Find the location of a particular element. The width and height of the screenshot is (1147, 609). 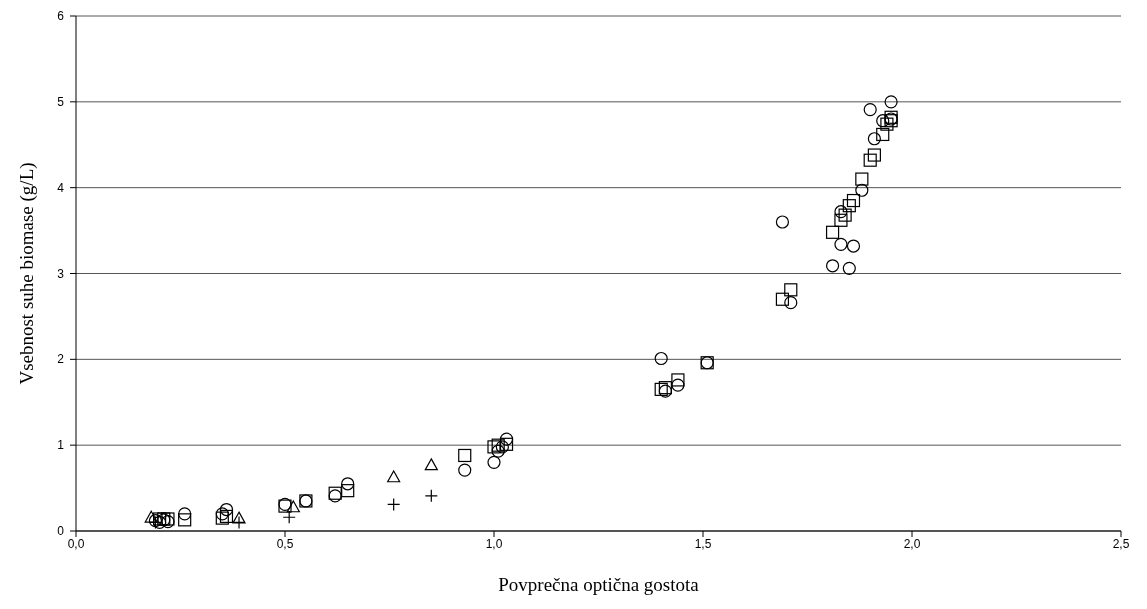

x-axis-title: Povprečna optična gostota is located at coordinates (599, 584).